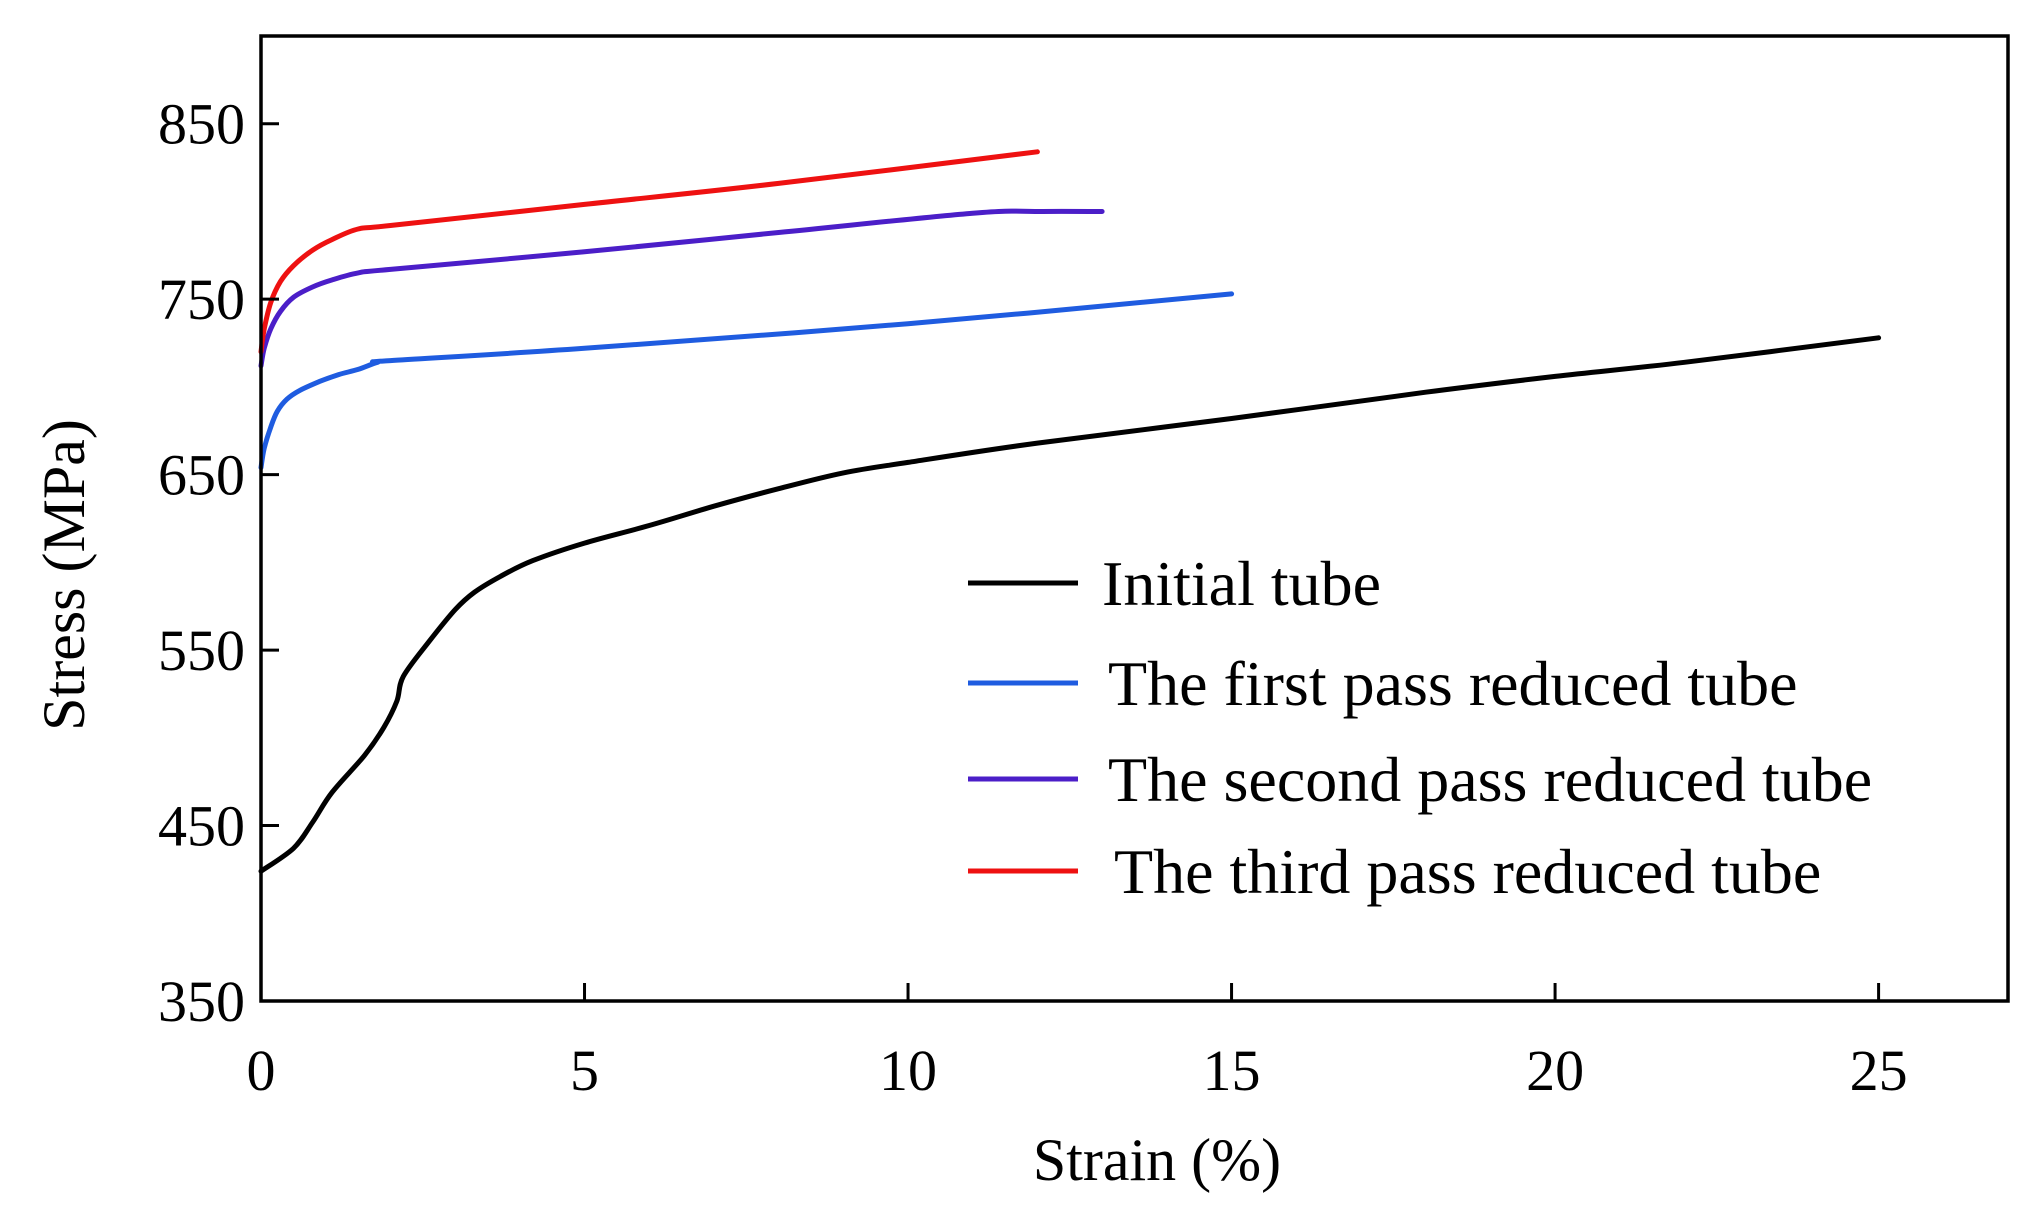  Describe the element at coordinates (1232, 1070) in the screenshot. I see `x-tick-label: 15` at that location.